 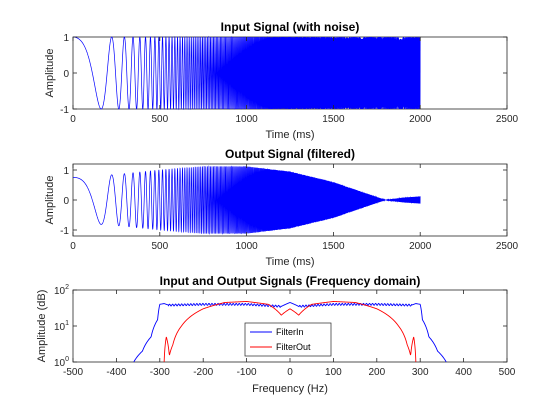 I want to click on x-tick-label: -100, so click(x=247, y=372).